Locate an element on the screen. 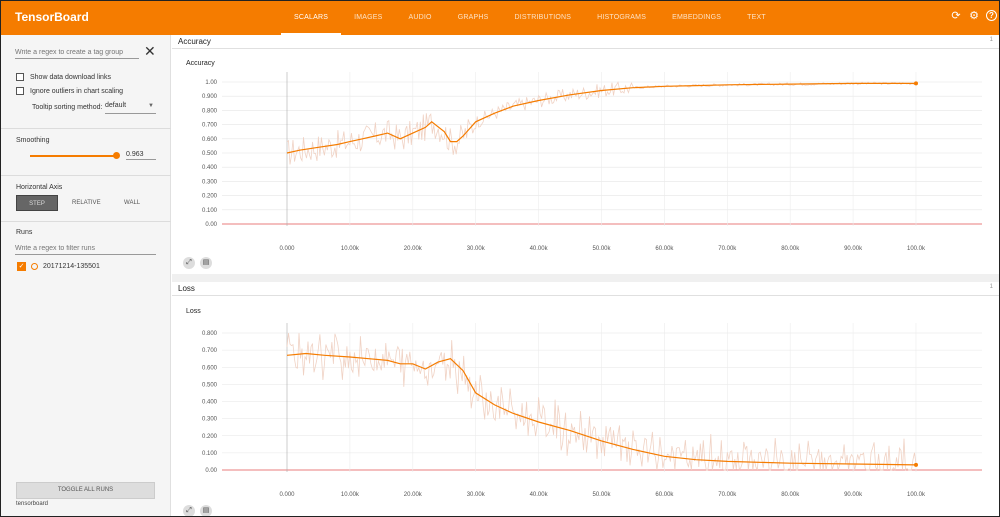 This screenshot has height=517, width=1000. run-row: ✓ 20171214-135501 is located at coordinates (58, 266).